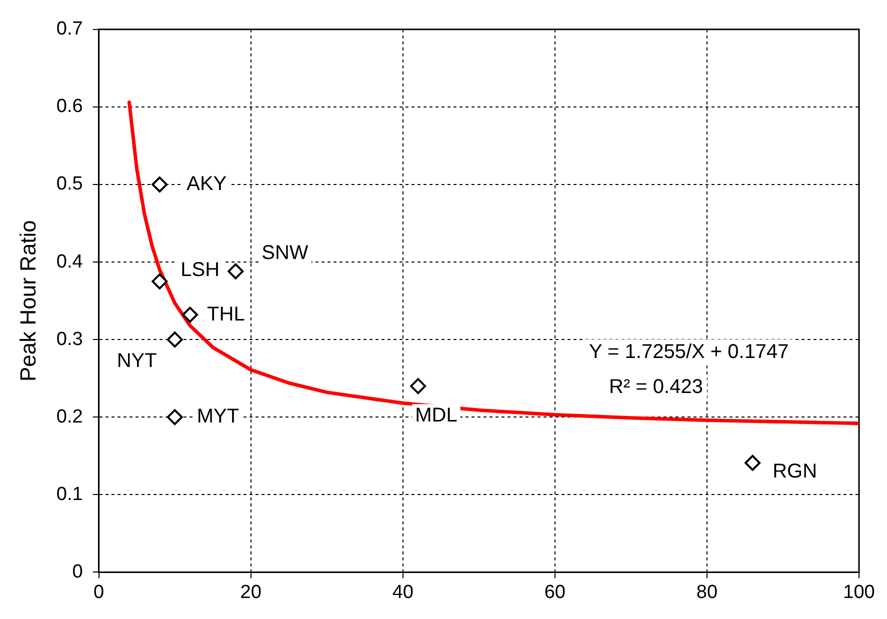  I want to click on y-tick-label: 0, so click(77, 571).